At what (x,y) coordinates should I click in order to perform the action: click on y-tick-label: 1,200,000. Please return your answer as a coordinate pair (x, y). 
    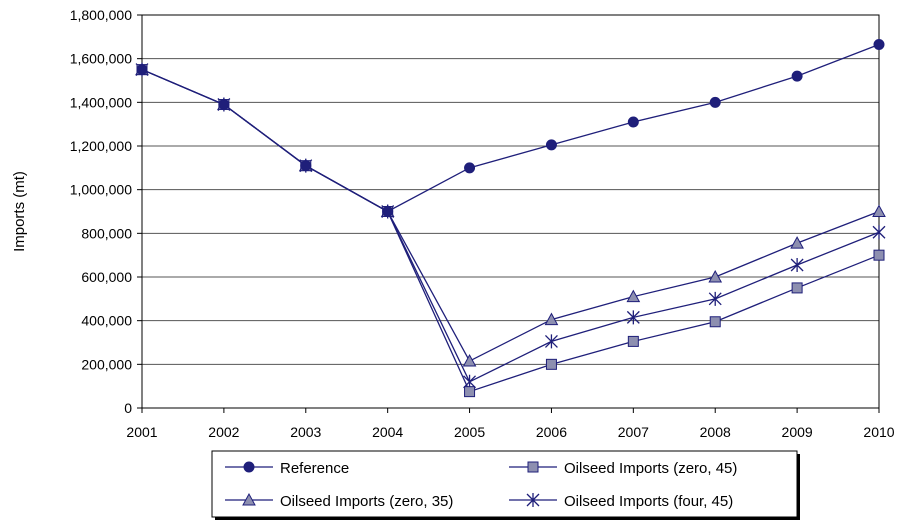
    Looking at the image, I should click on (101, 146).